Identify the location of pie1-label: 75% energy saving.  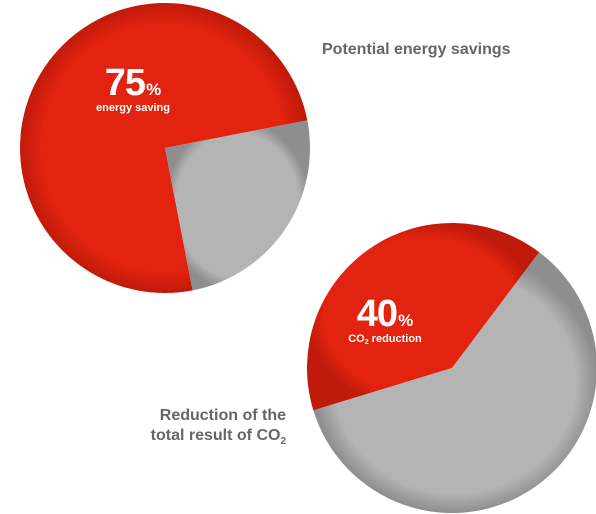
(133, 89).